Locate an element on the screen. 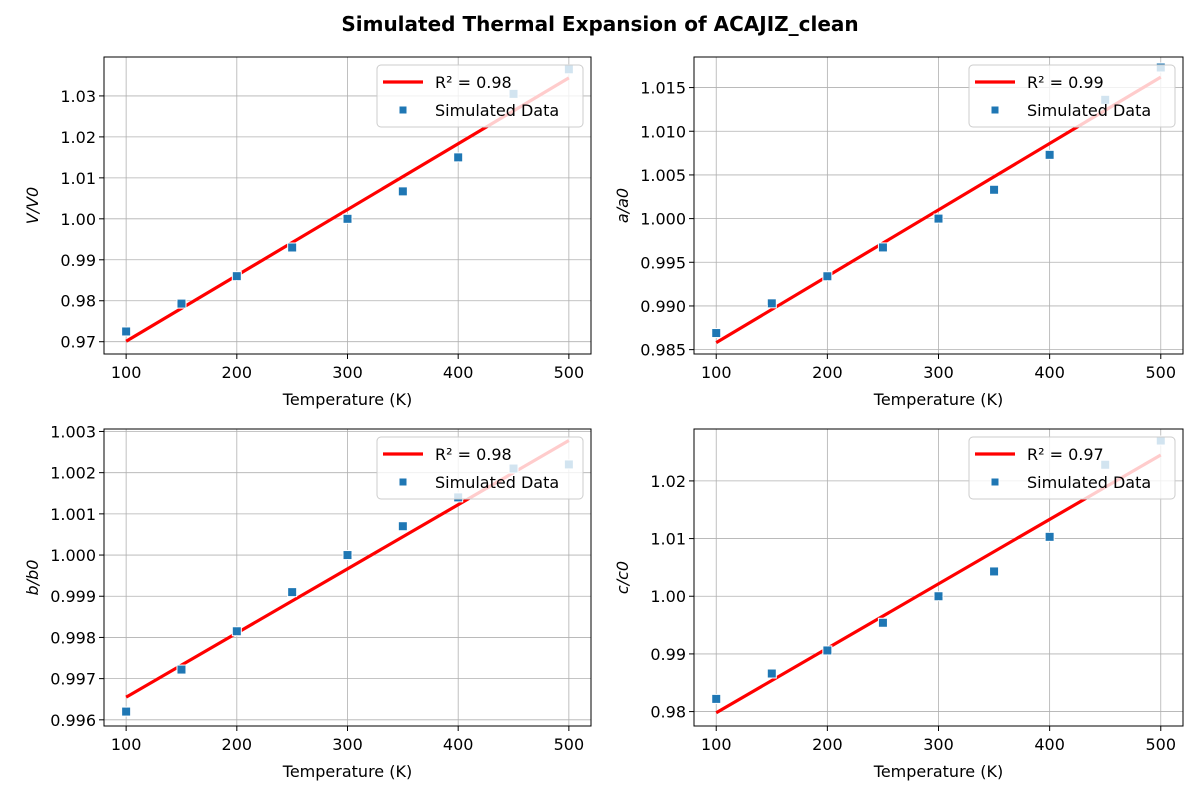 This screenshot has height=800, width=1200. y-tick-label: 1.002 is located at coordinates (73, 473).